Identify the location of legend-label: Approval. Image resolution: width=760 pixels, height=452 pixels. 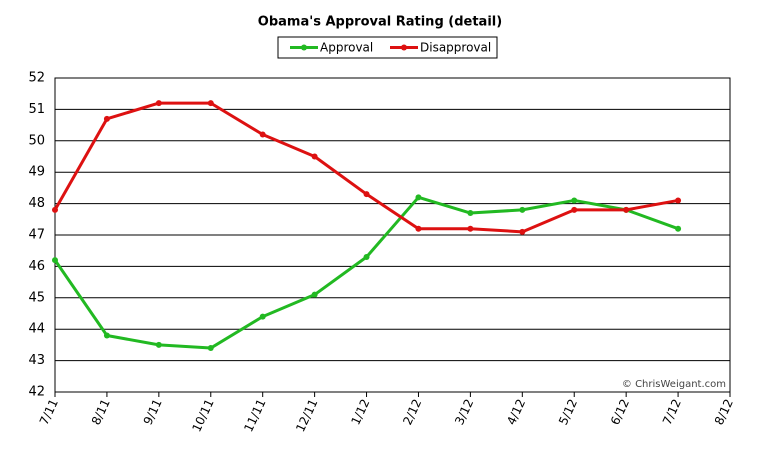
(346, 48).